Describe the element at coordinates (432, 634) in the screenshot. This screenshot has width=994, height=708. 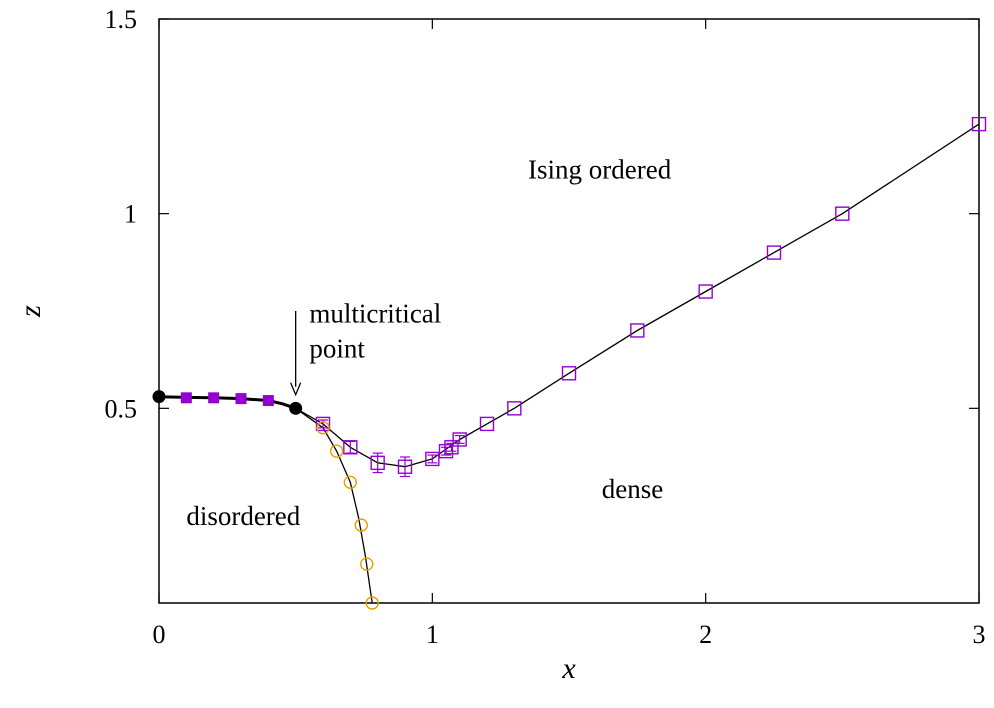
I see `x-tick-label: 1` at that location.